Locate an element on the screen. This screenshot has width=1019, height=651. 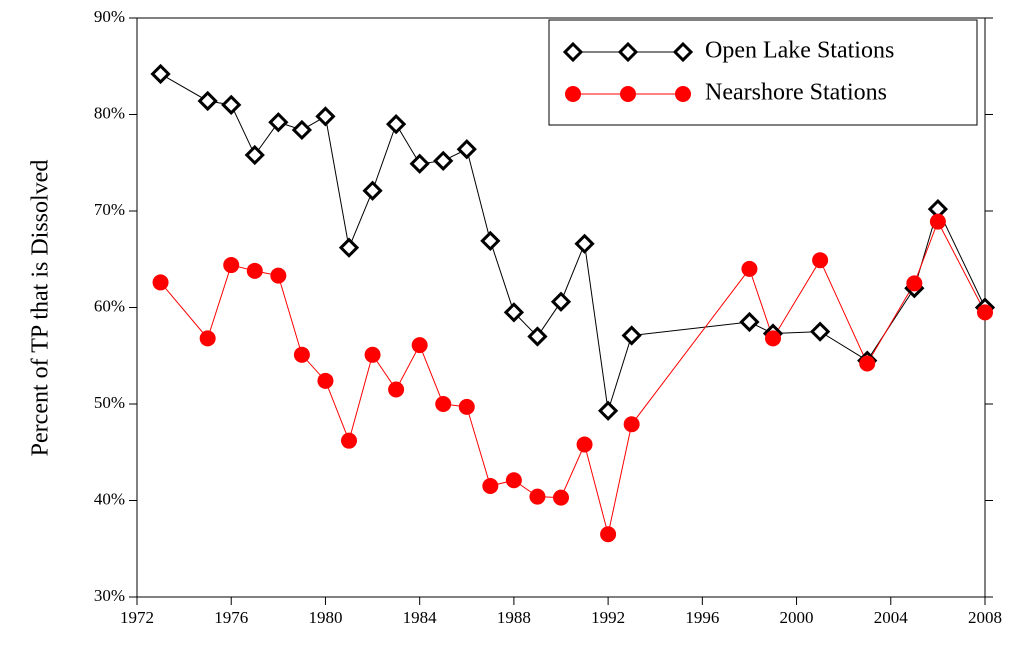
x-tick-label: 2004 is located at coordinates (891, 617).